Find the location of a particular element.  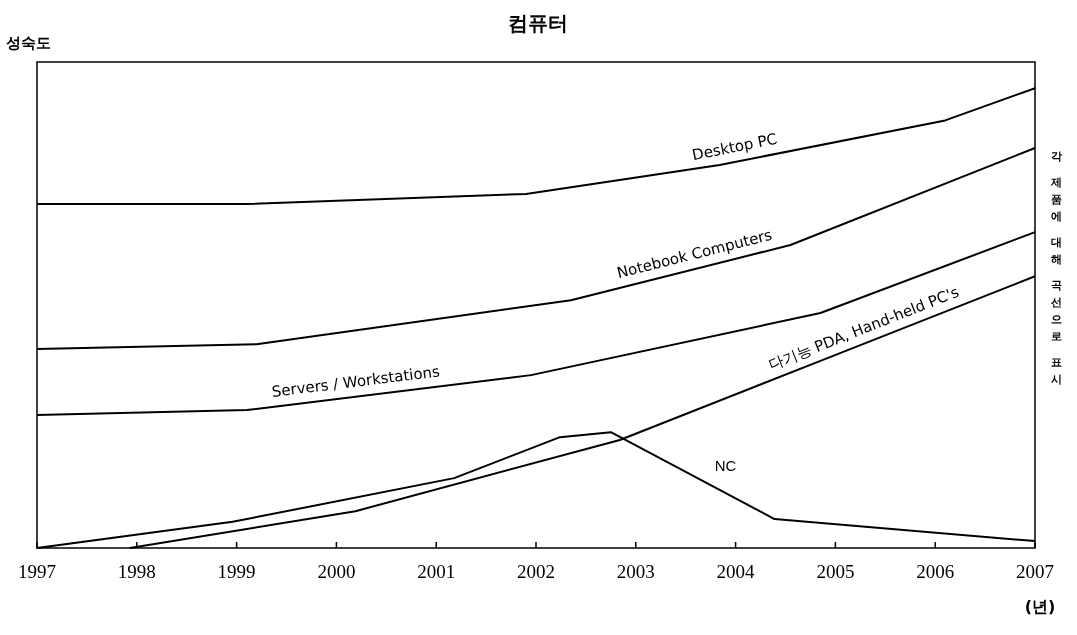

text: 각 제품에 대해 곡선으로 표시 is located at coordinates (1056, 268).